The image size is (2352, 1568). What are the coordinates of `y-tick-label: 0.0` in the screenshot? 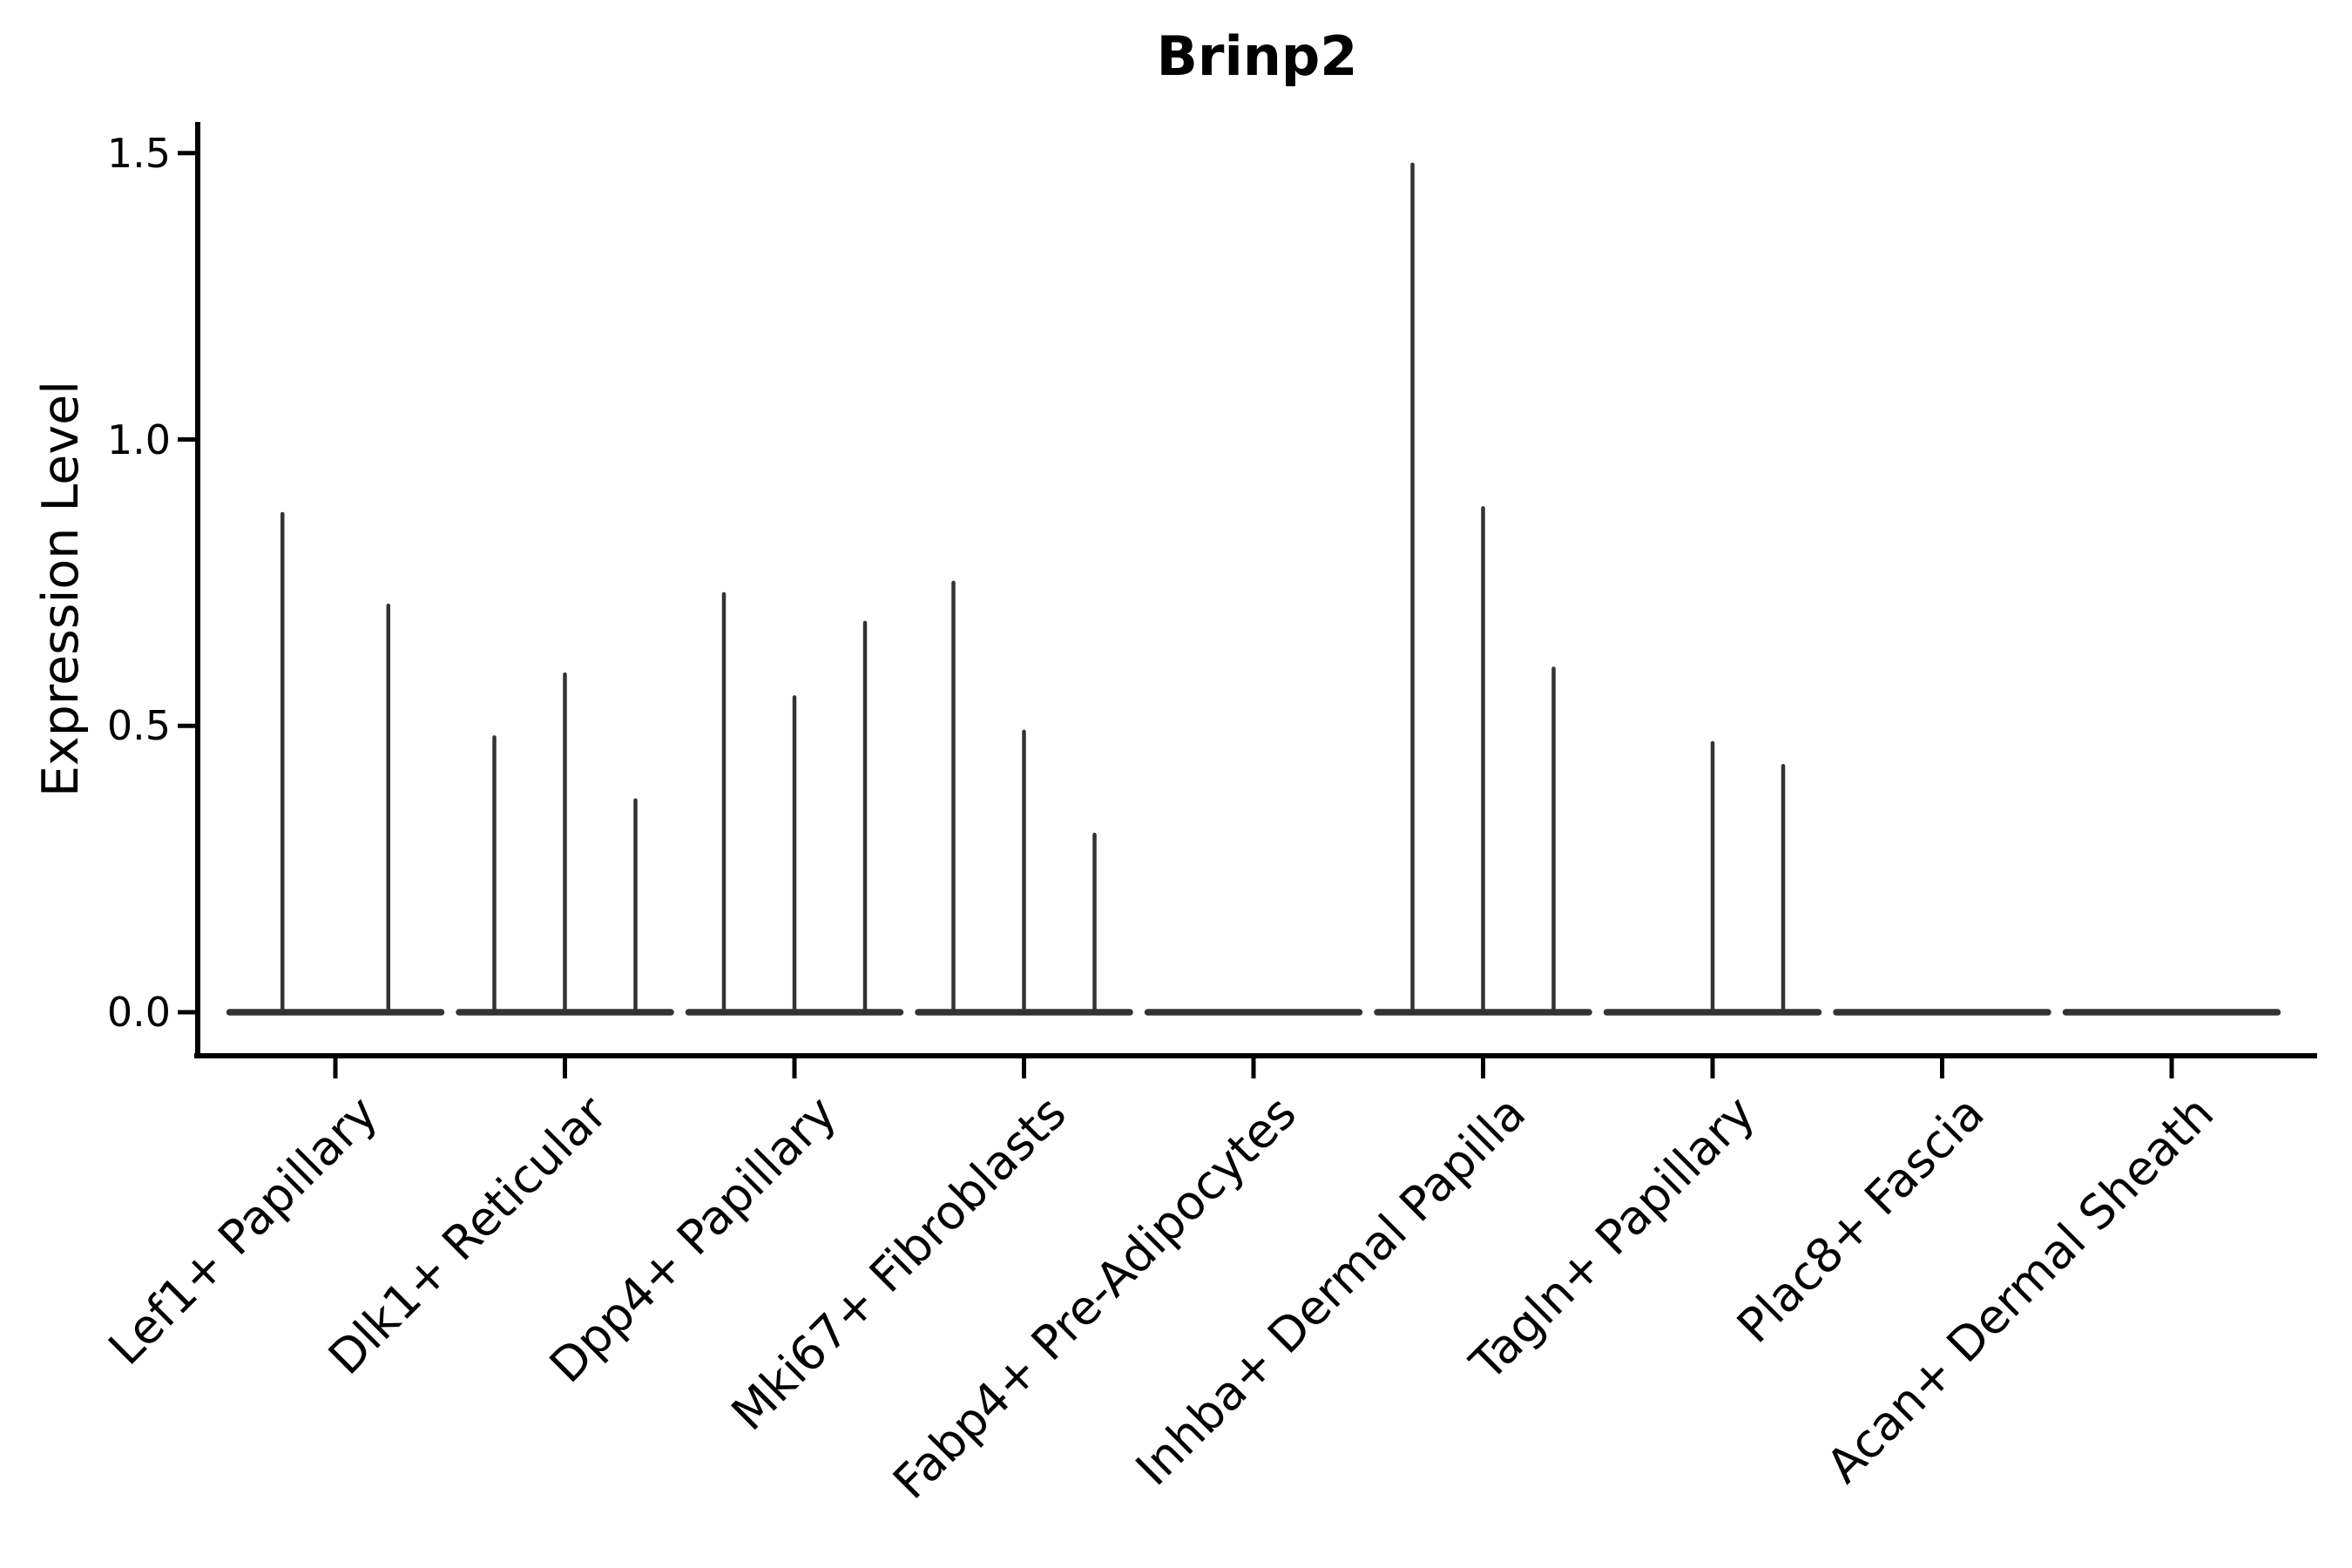 It's located at (138, 1013).